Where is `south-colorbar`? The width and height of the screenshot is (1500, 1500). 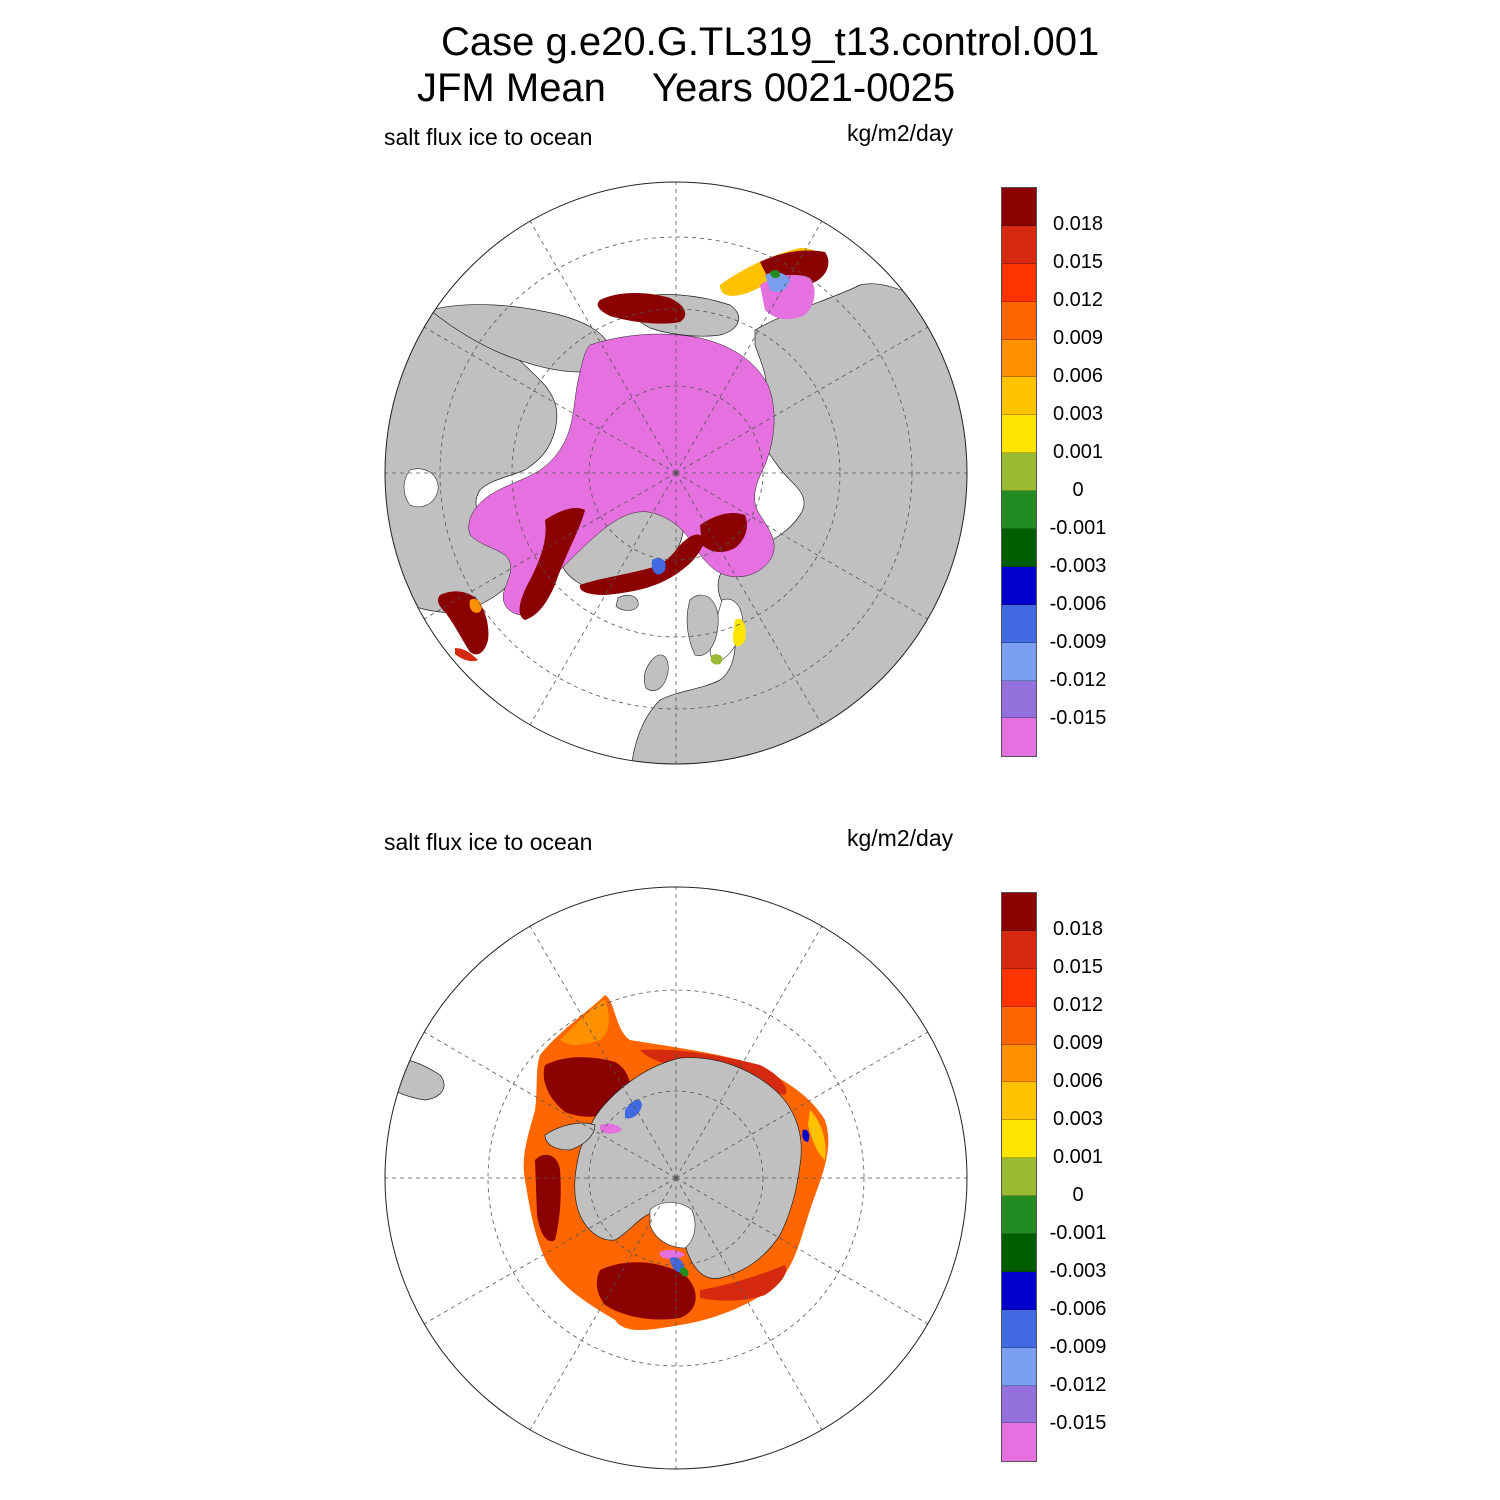 south-colorbar is located at coordinates (1019, 1177).